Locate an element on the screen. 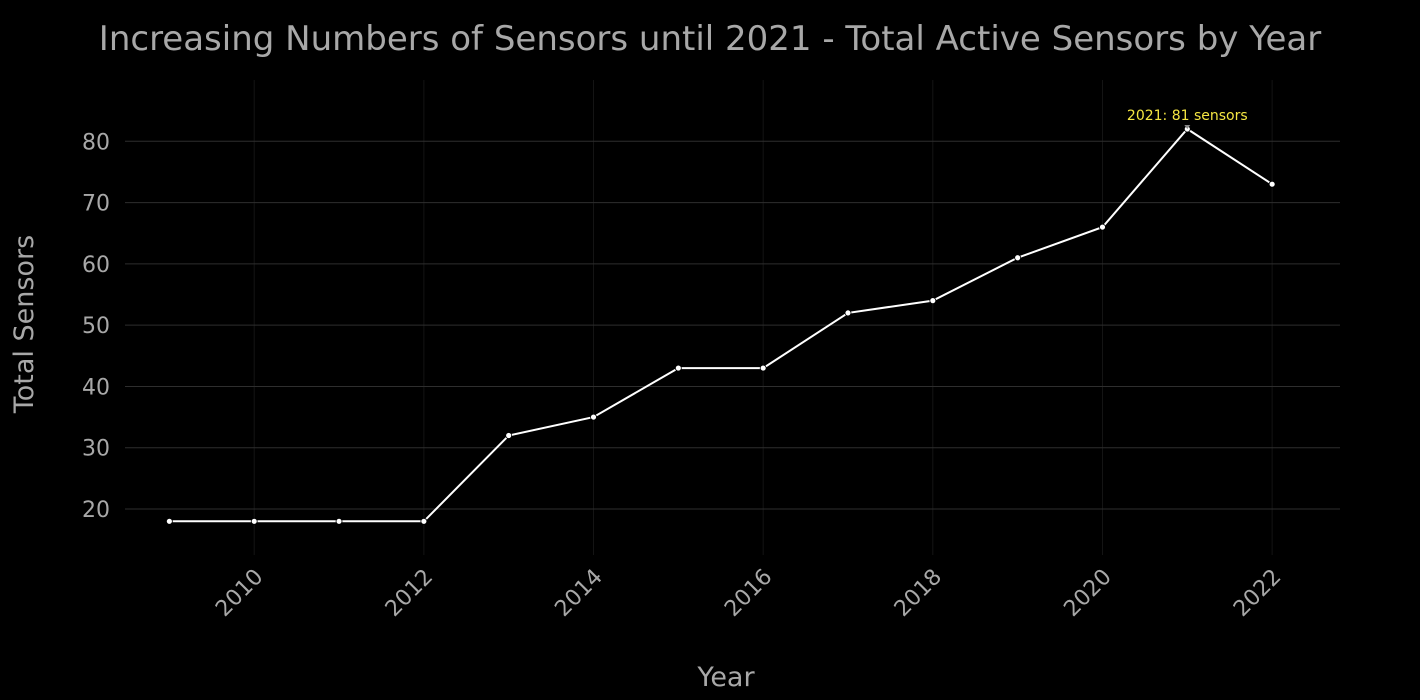 The height and width of the screenshot is (700, 1420). y-tick-label-20: 20 is located at coordinates (96, 510).